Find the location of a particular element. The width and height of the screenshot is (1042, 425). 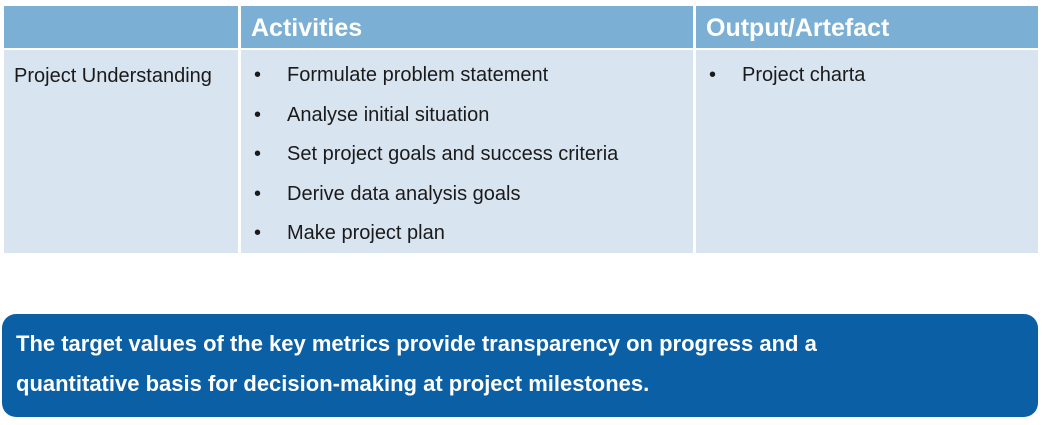

list-item: • Analyse initial situation is located at coordinates (467, 125).